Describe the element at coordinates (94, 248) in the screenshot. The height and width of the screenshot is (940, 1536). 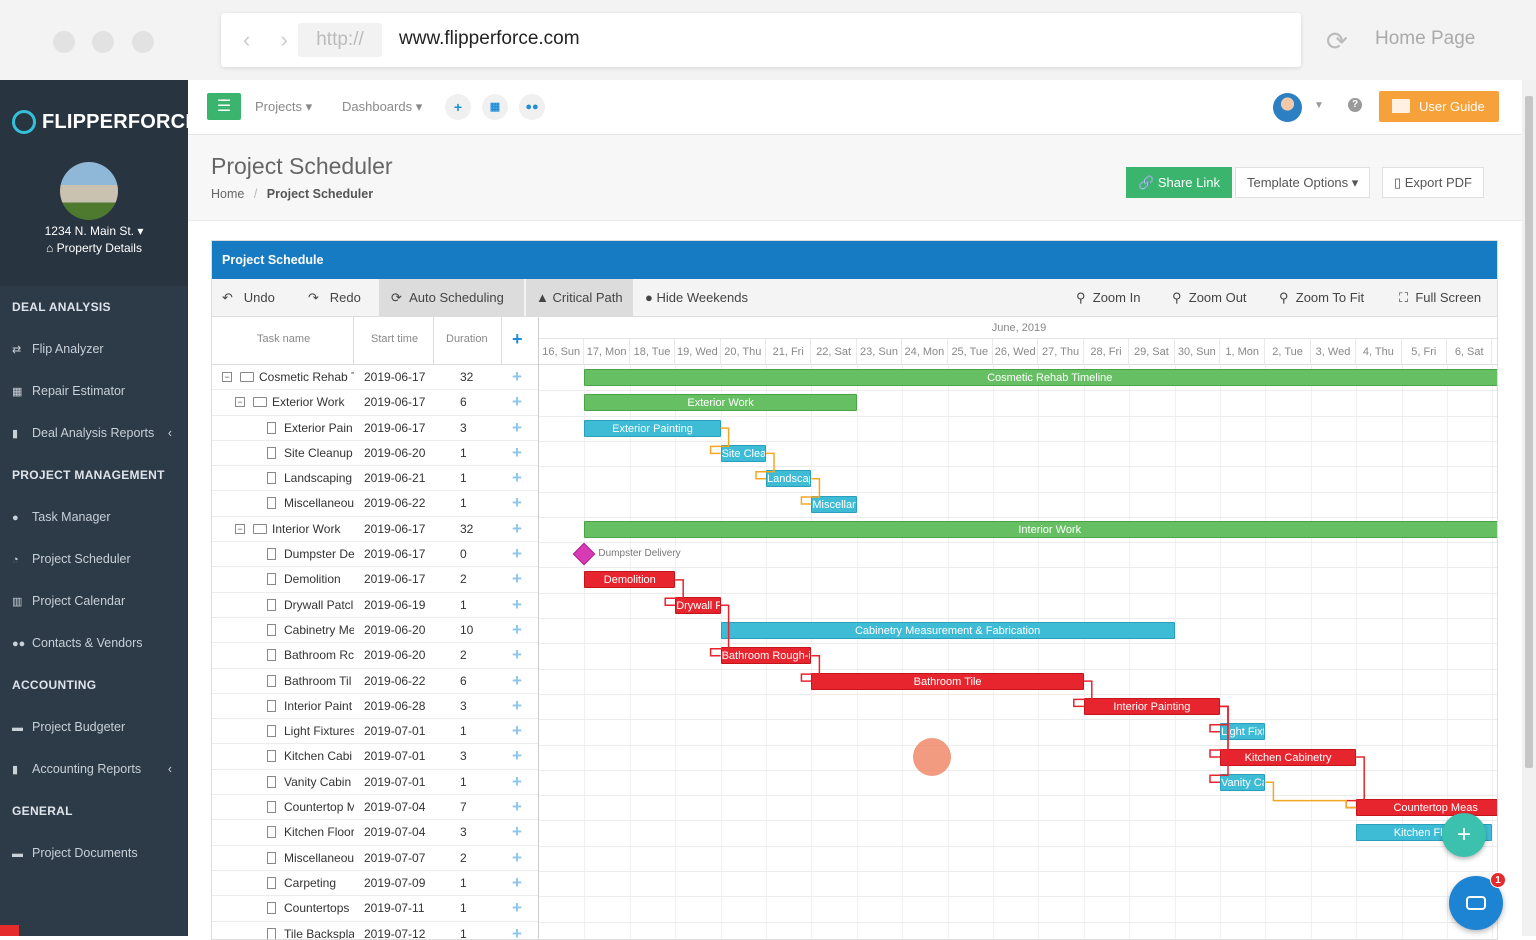
I see `property-details-link: ⌂ Property Details` at that location.